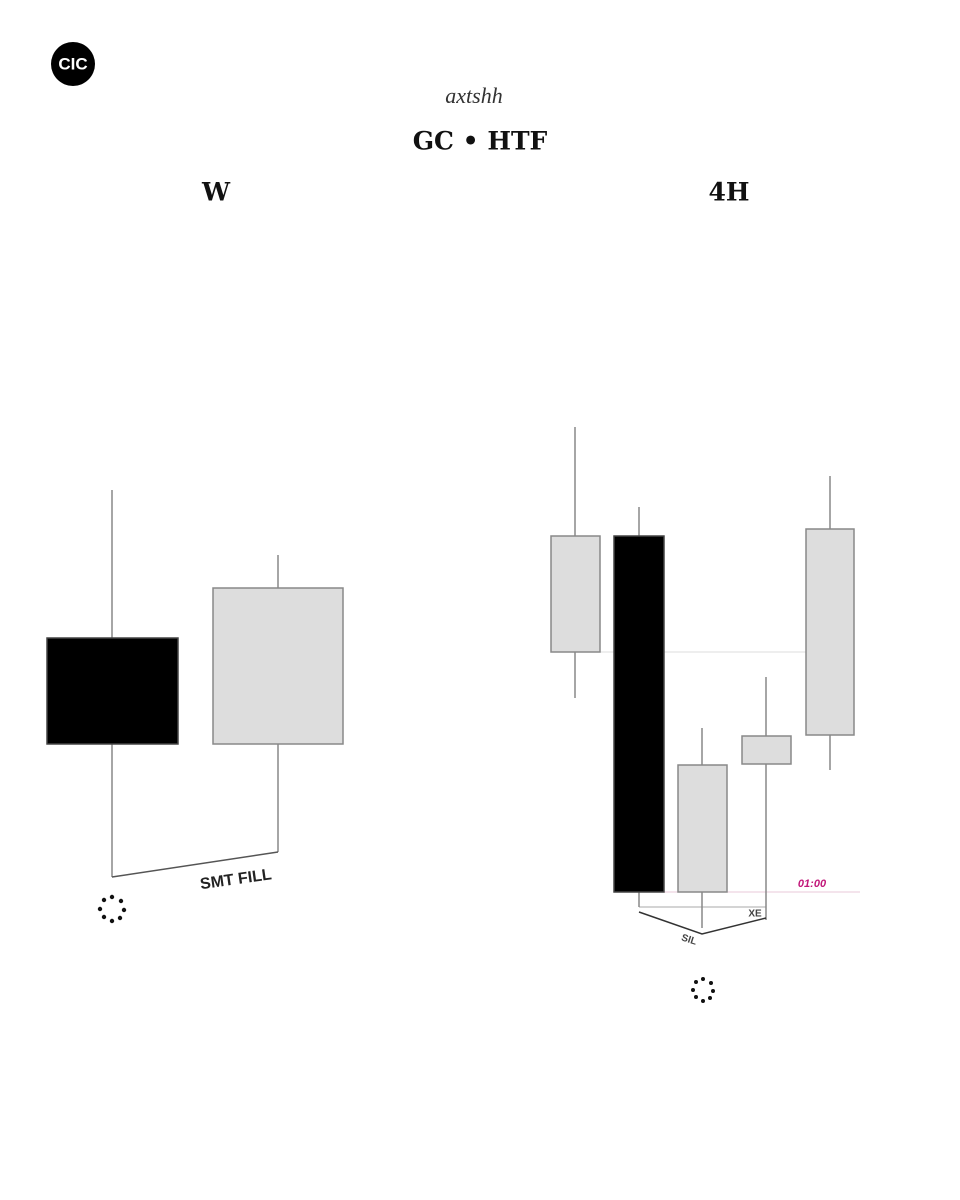  I want to click on panel-label: 4H, so click(728, 192).